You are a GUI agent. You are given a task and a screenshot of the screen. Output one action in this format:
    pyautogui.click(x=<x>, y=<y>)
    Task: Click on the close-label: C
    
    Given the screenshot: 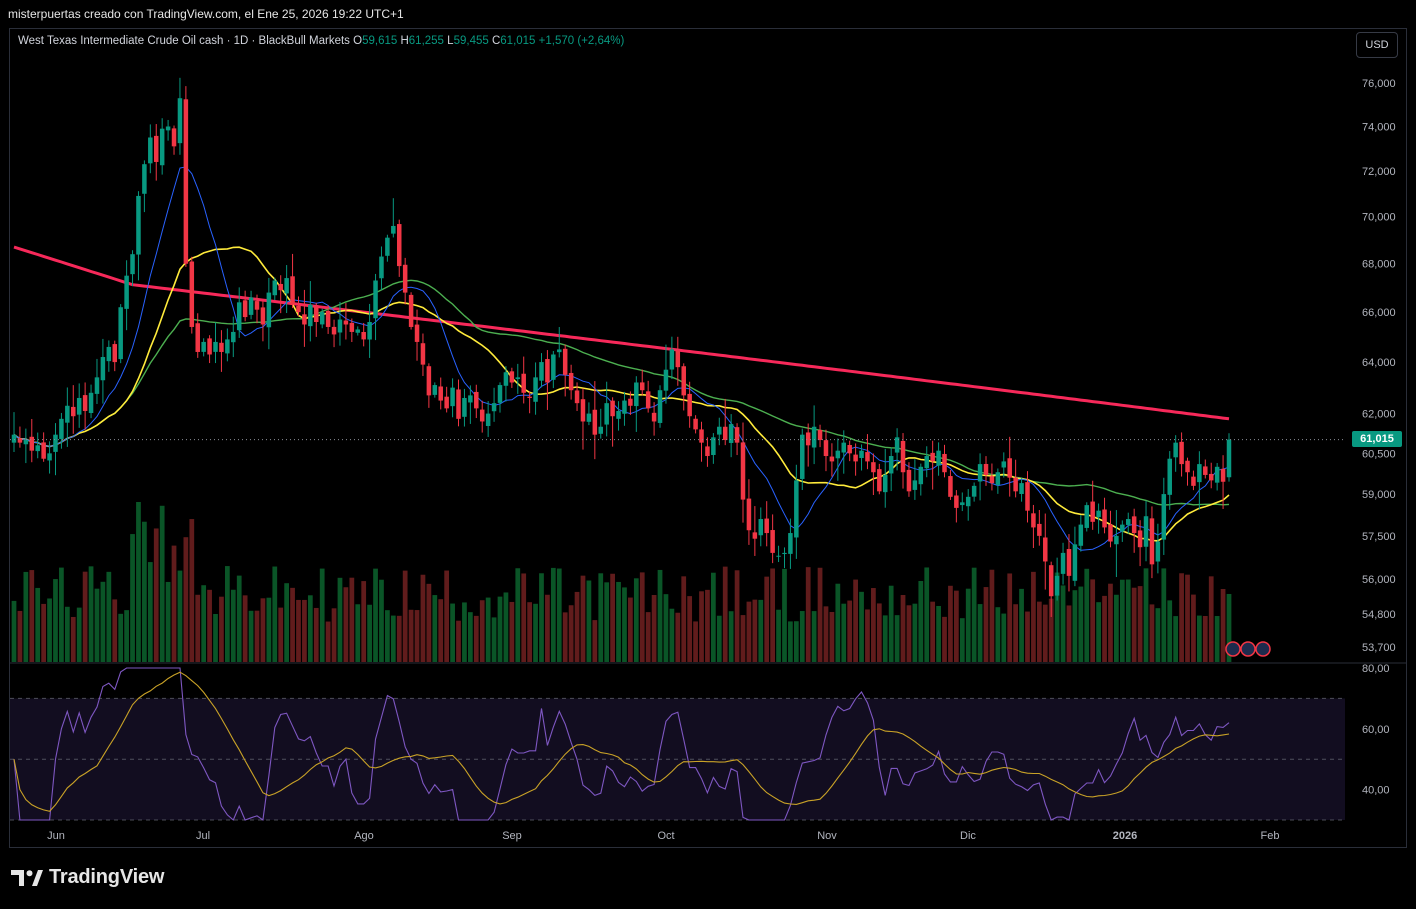 What is the action you would take?
    pyautogui.click(x=496, y=41)
    